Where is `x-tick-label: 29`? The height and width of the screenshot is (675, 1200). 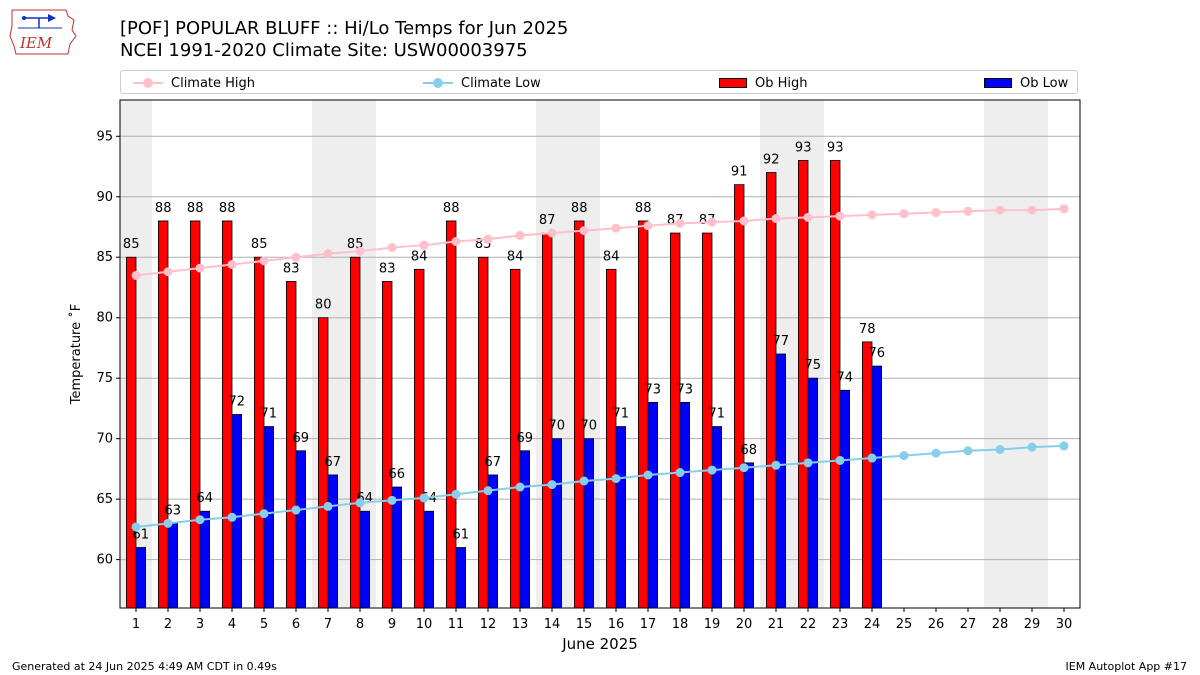 x-tick-label: 29 is located at coordinates (1032, 624).